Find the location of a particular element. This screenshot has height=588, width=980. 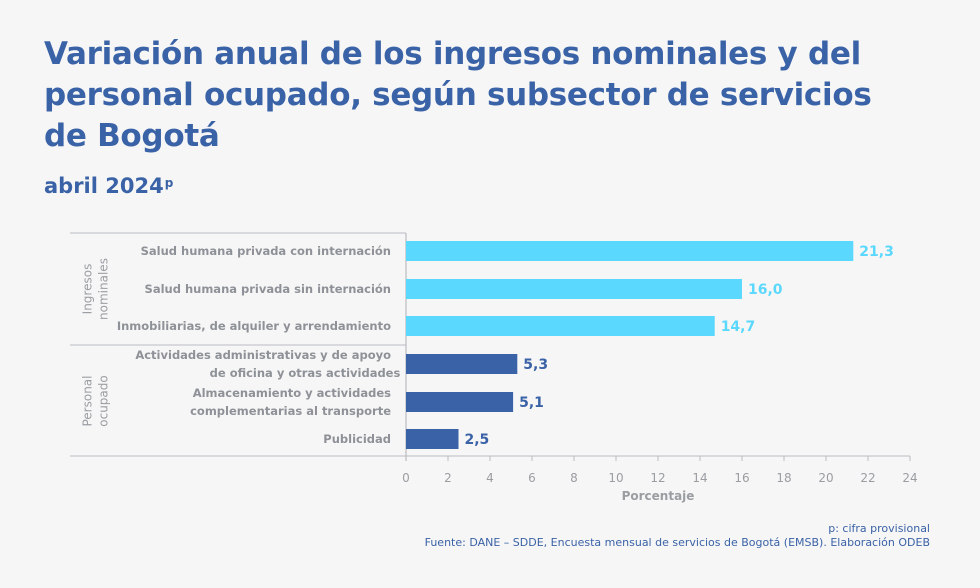

x-tick-label: 18 is located at coordinates (783, 478).